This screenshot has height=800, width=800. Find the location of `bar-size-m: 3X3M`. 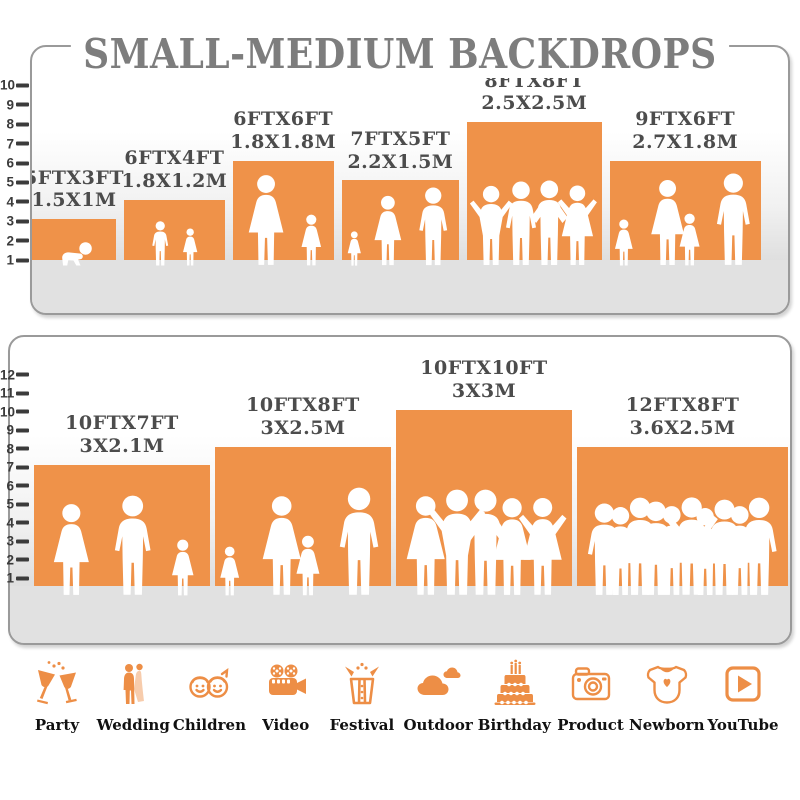

bar-size-m: 3X3M is located at coordinates (484, 390).